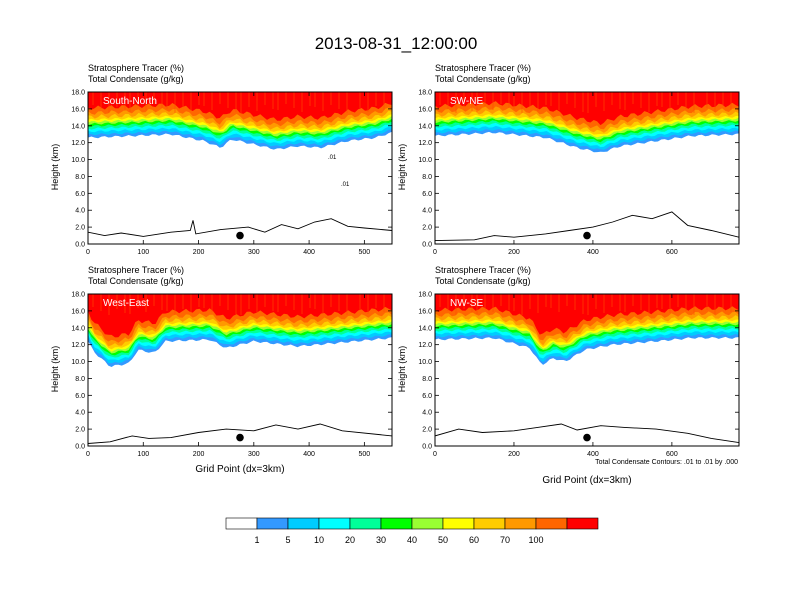 The width and height of the screenshot is (792, 612). I want to click on colorbar-label: 50, so click(443, 540).